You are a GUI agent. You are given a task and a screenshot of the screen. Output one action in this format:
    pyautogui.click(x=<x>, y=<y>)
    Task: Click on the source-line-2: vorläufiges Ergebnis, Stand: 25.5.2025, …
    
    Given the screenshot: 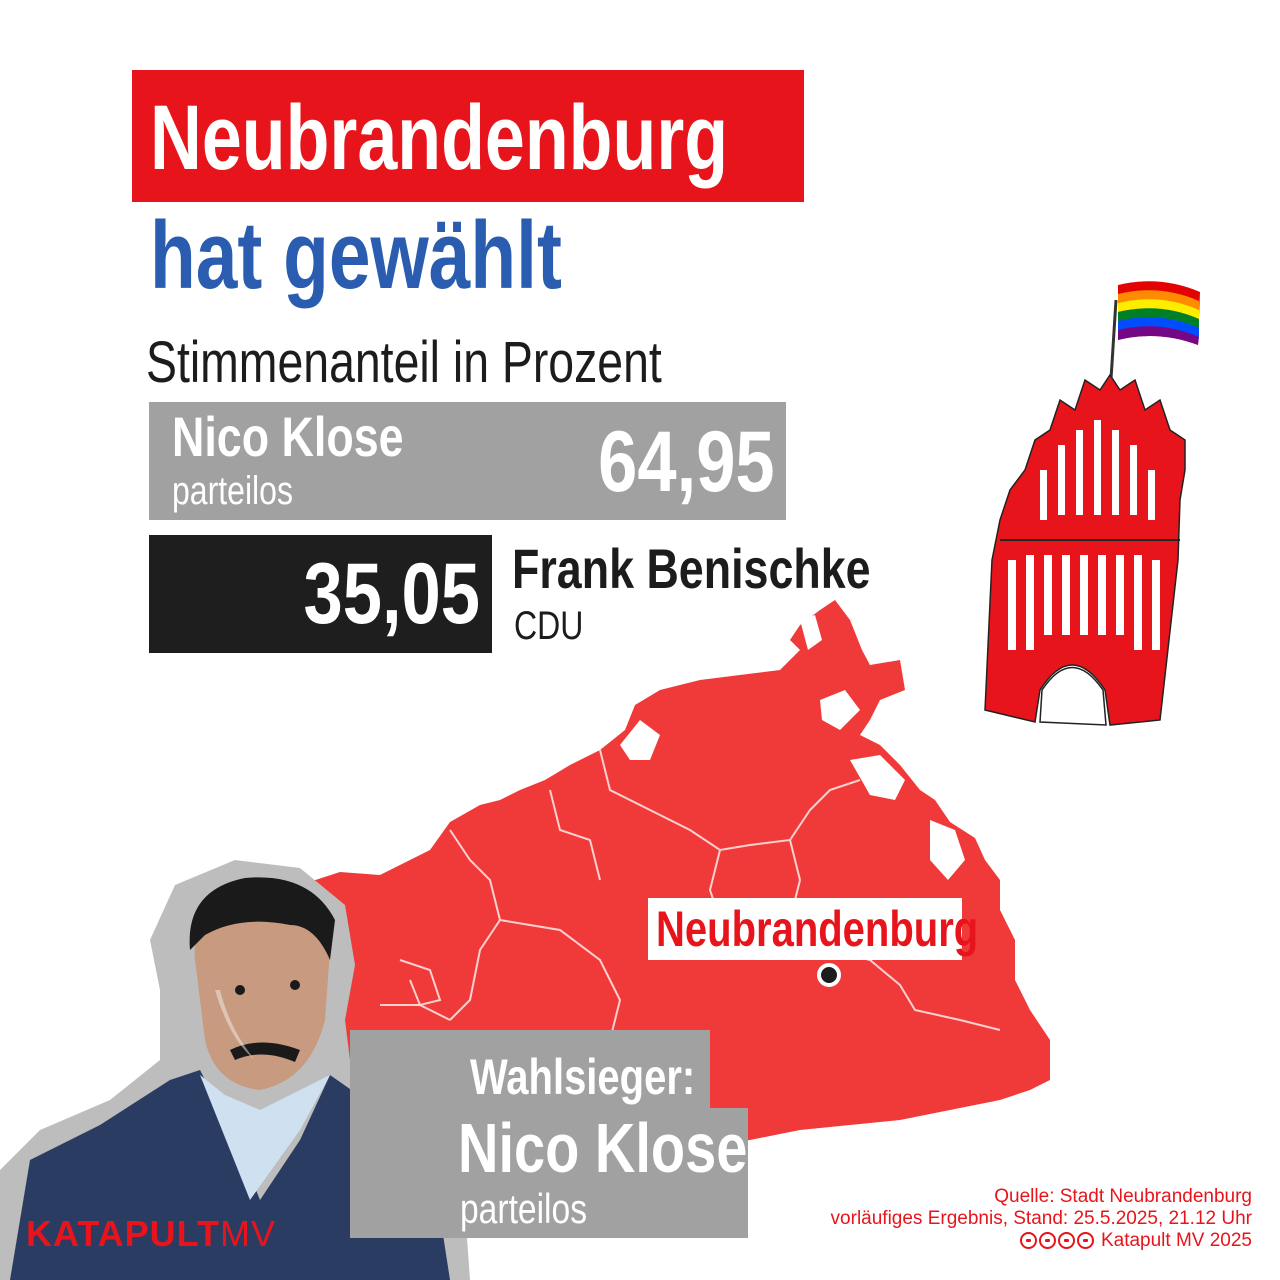 What is the action you would take?
    pyautogui.click(x=1041, y=1218)
    